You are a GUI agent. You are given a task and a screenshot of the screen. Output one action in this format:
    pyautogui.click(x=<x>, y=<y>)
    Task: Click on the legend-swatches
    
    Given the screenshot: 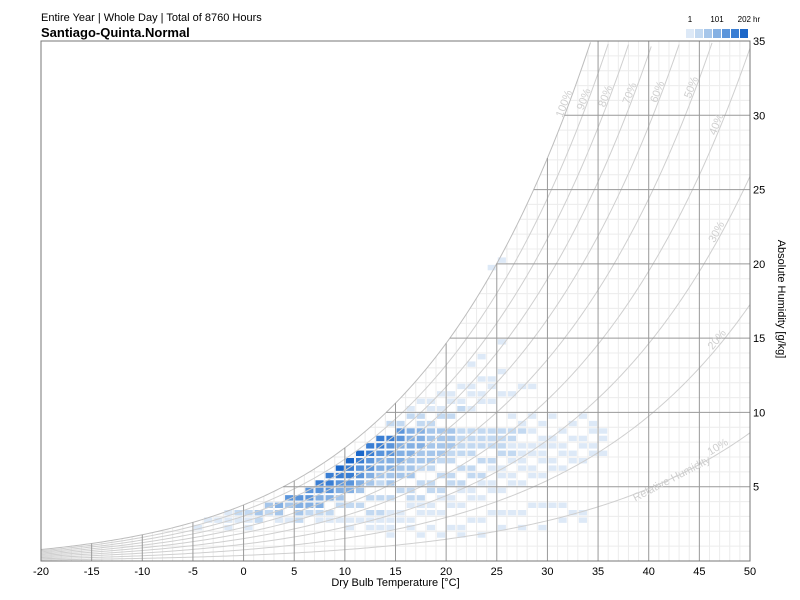 What is the action you would take?
    pyautogui.click(x=717, y=33)
    